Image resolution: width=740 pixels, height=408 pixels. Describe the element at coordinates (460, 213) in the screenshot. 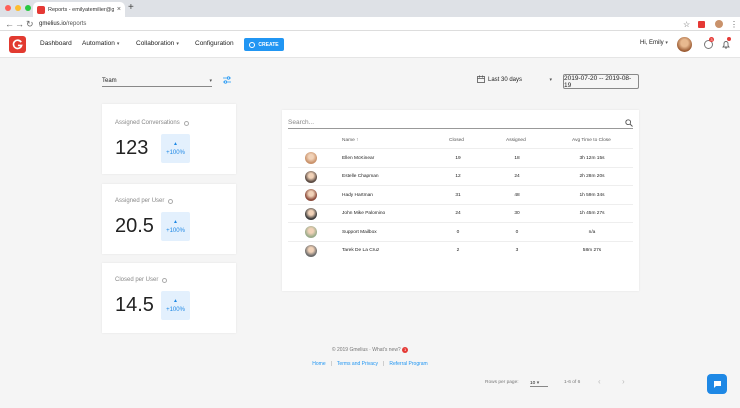

I see `table-row: John Mike Palomino 24 30 1h 45m 27s` at that location.